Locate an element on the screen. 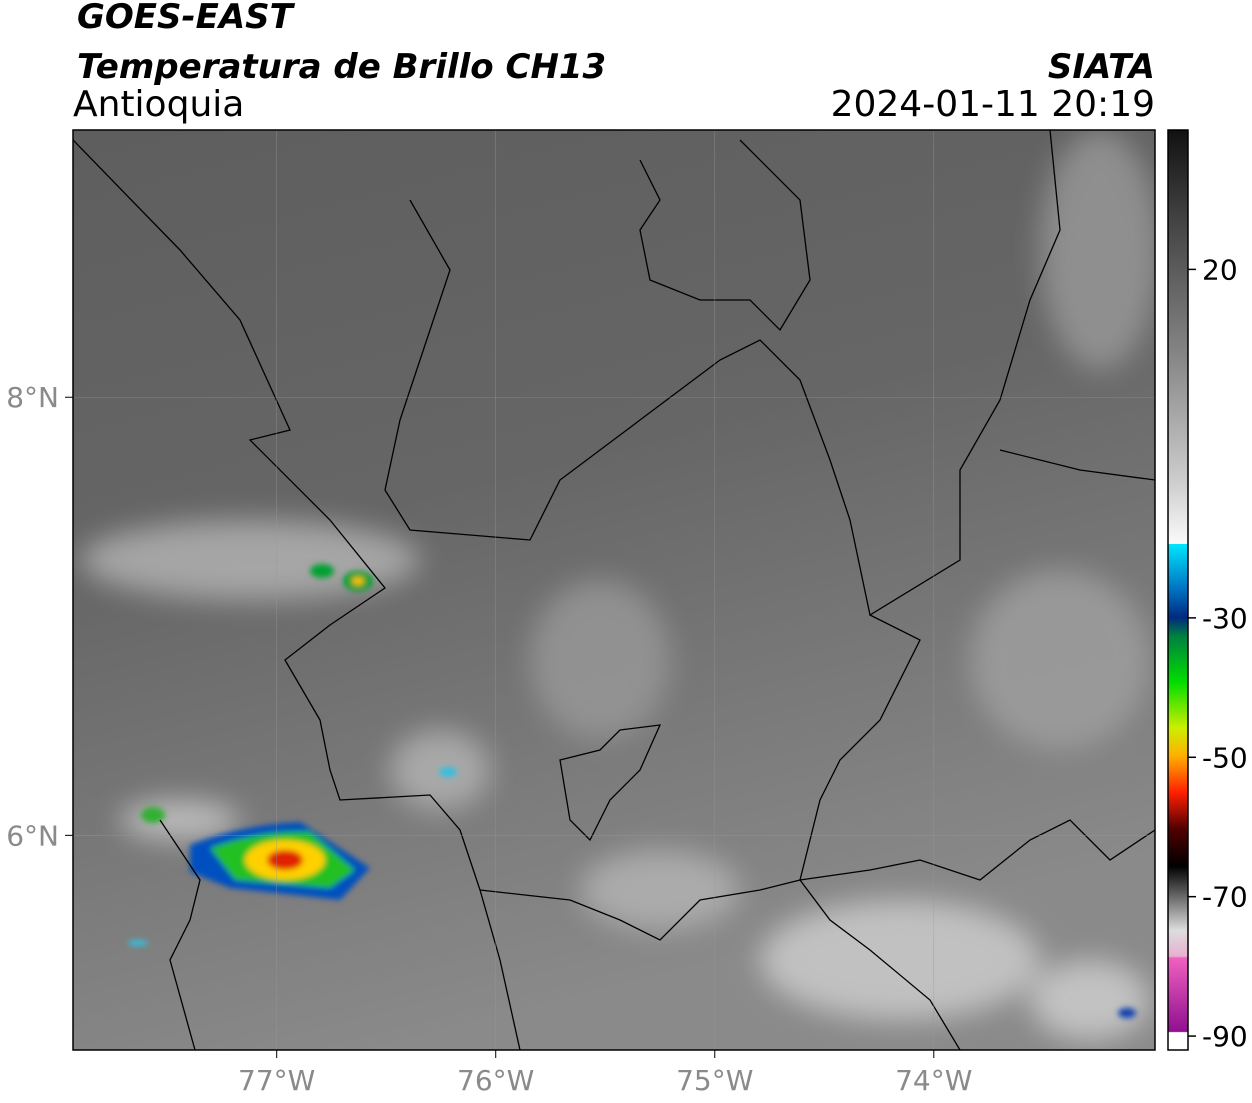 Image resolution: width=1252 pixels, height=1103 pixels. colorbar-tick-label: -50 is located at coordinates (1225, 757).